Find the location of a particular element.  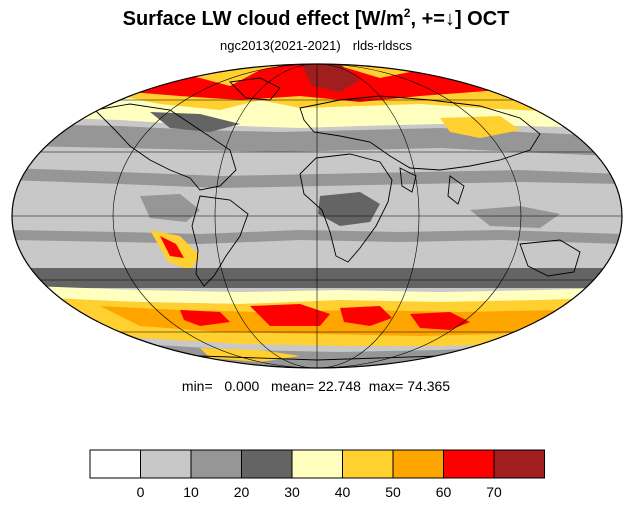

plot-subtitle: ngc2013(2021-2021) rlds-rldscs is located at coordinates (316, 46).